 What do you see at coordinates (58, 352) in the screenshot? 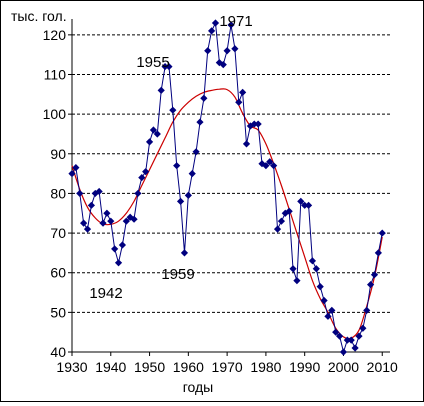
I see `y-tick-label-40: 40` at bounding box center [58, 352].